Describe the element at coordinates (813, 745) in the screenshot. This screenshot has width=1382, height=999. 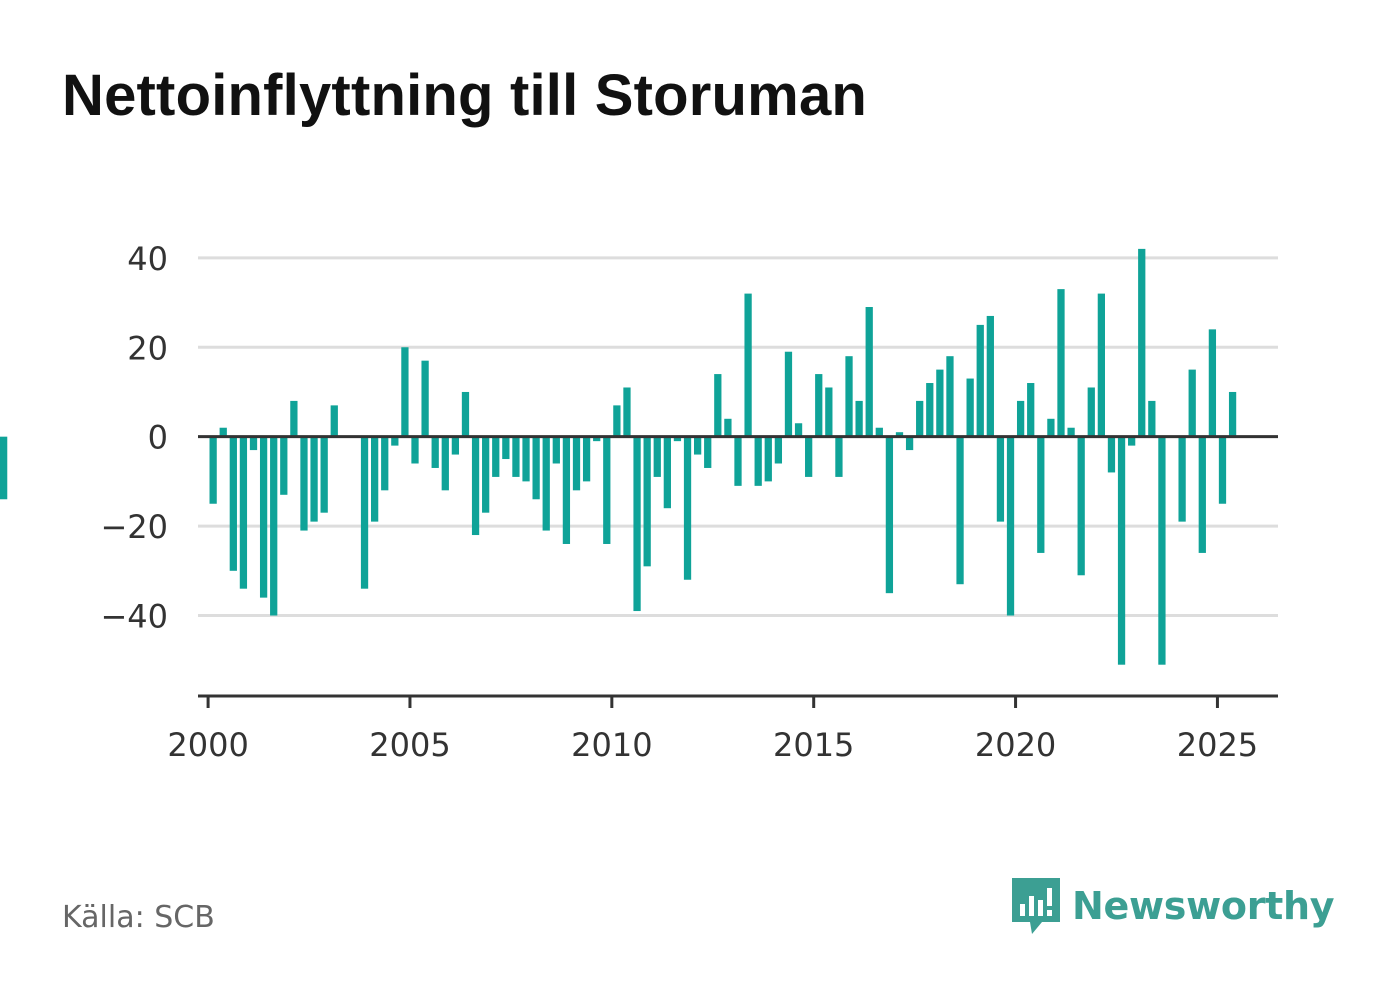
I see `x-tick-label: 2015` at that location.